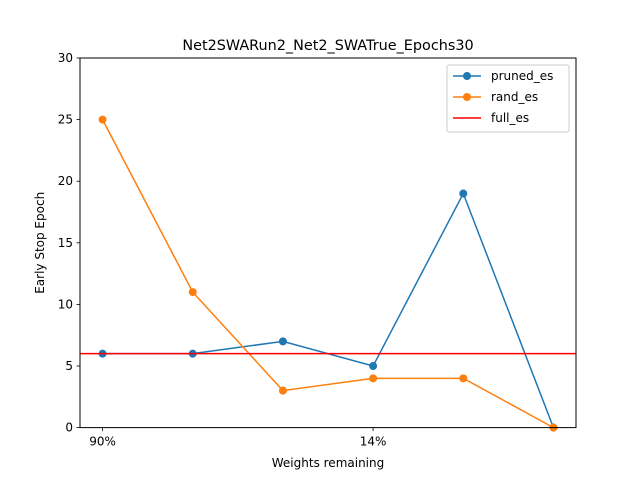  I want to click on legend-label-rand_es: rand_es, so click(514, 97).